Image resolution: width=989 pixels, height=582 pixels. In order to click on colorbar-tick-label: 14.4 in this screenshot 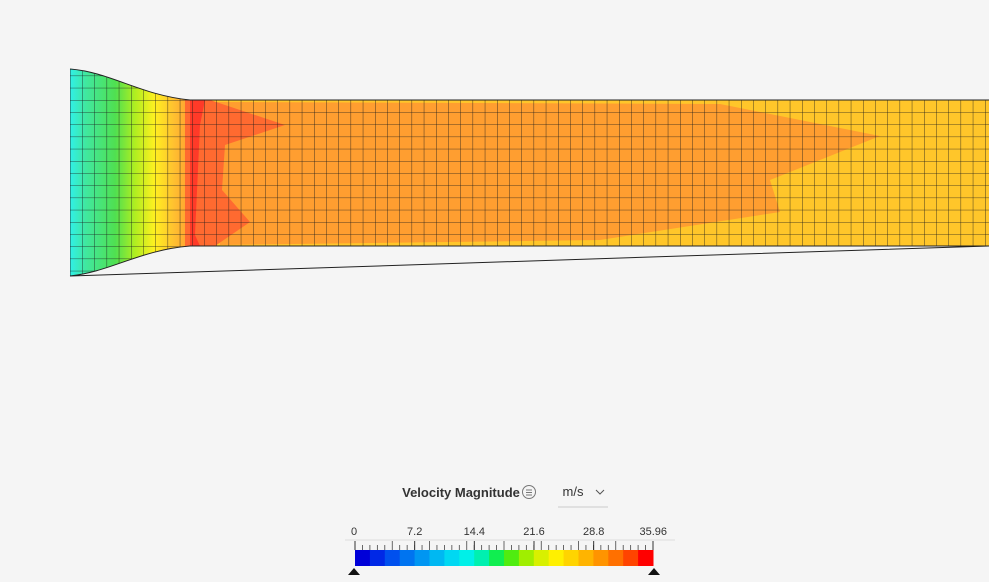, I will do `click(474, 532)`.